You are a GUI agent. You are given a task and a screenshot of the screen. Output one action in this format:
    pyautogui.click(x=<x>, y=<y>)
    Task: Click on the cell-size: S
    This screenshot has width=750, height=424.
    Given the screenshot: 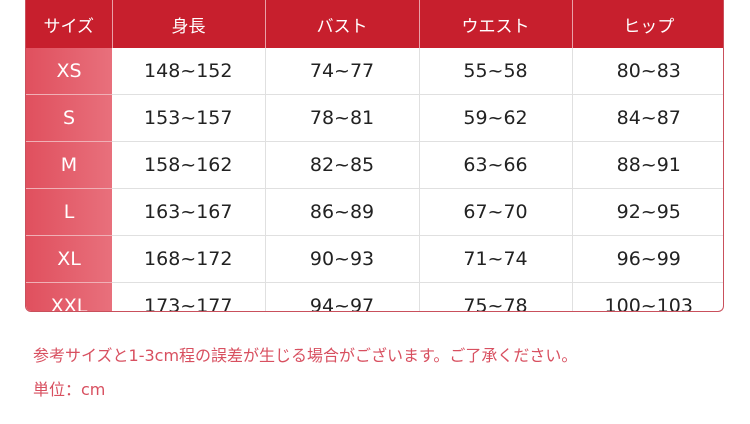 What is the action you would take?
    pyautogui.click(x=69, y=118)
    